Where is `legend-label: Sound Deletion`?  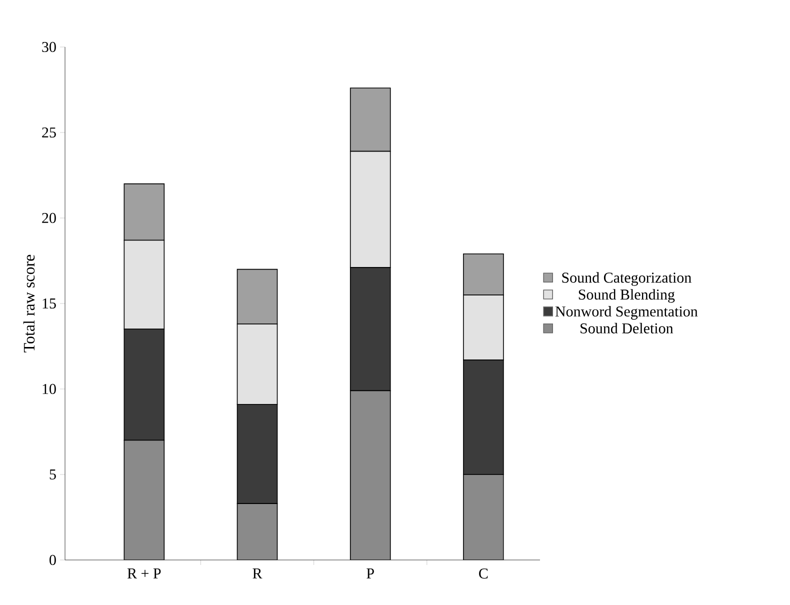 legend-label: Sound Deletion is located at coordinates (627, 328).